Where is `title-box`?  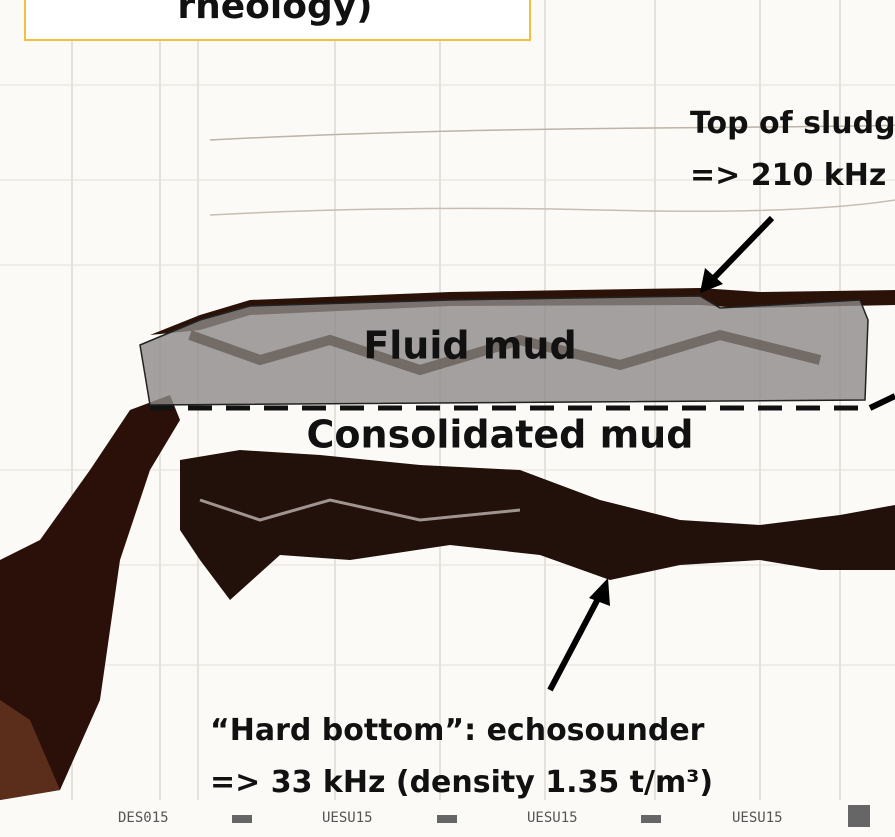 title-box is located at coordinates (277, 20).